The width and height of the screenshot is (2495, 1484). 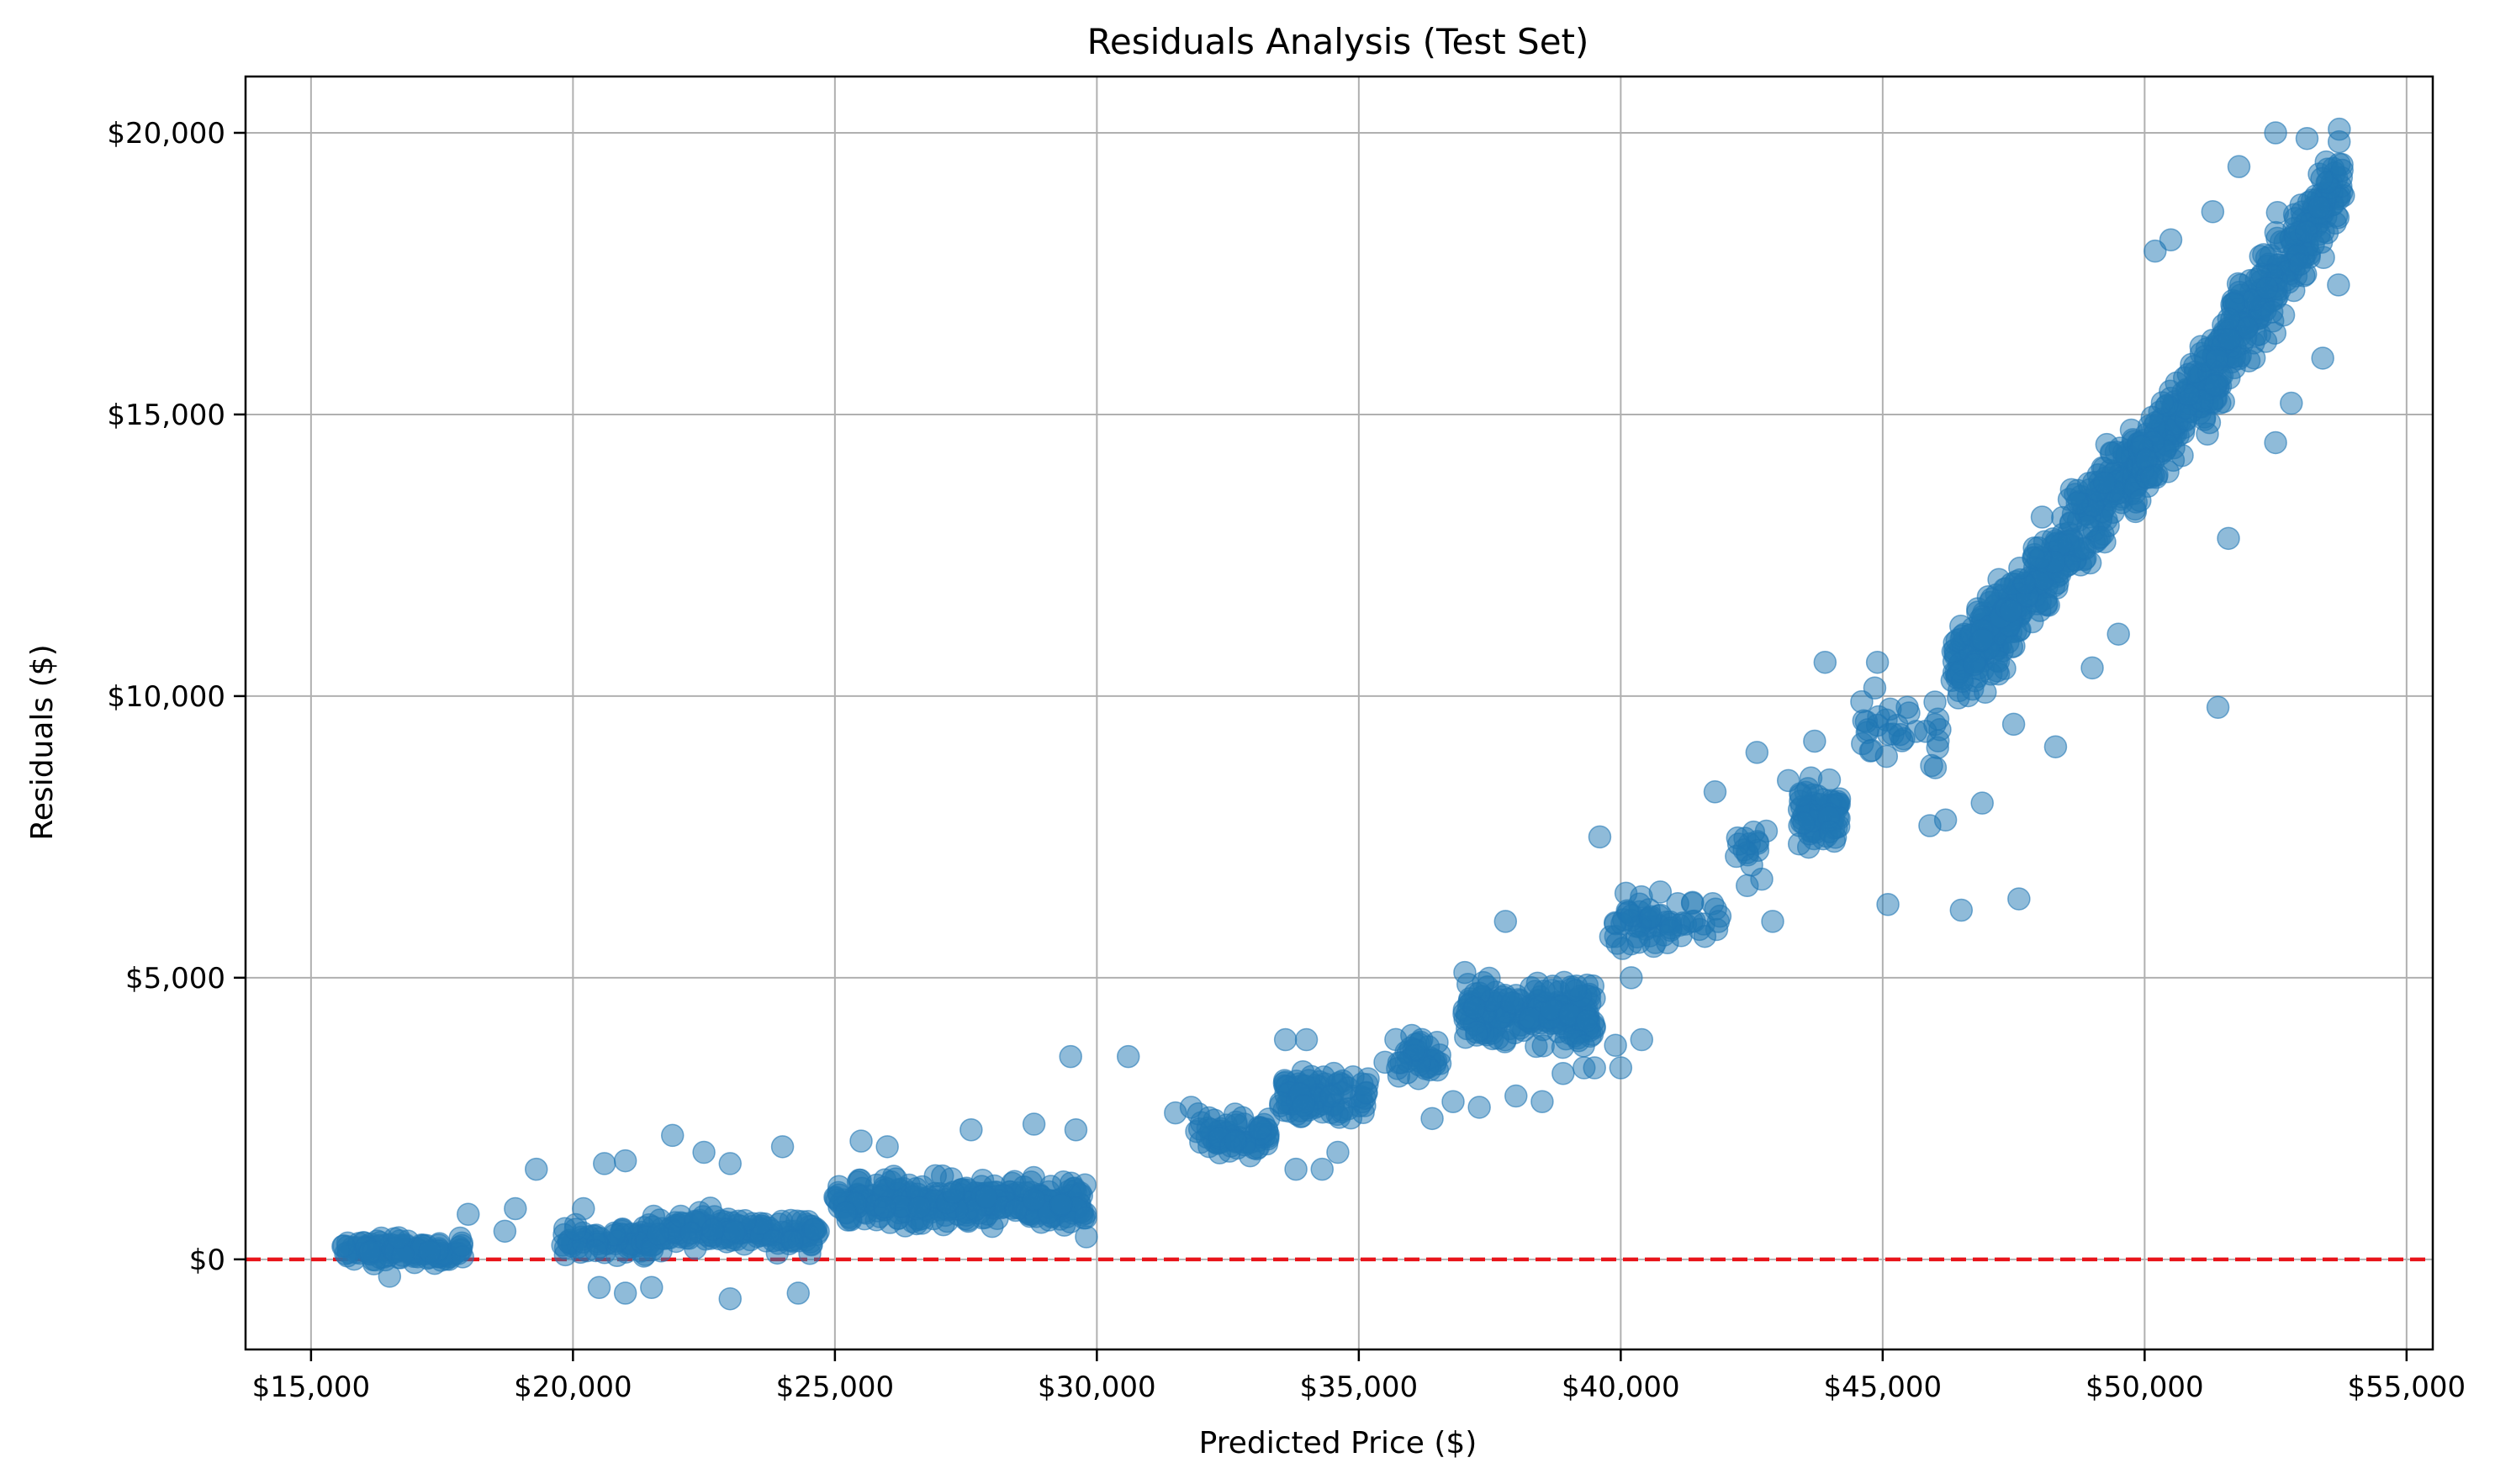 I want to click on x-tick-label: $15,000, so click(x=311, y=1387).